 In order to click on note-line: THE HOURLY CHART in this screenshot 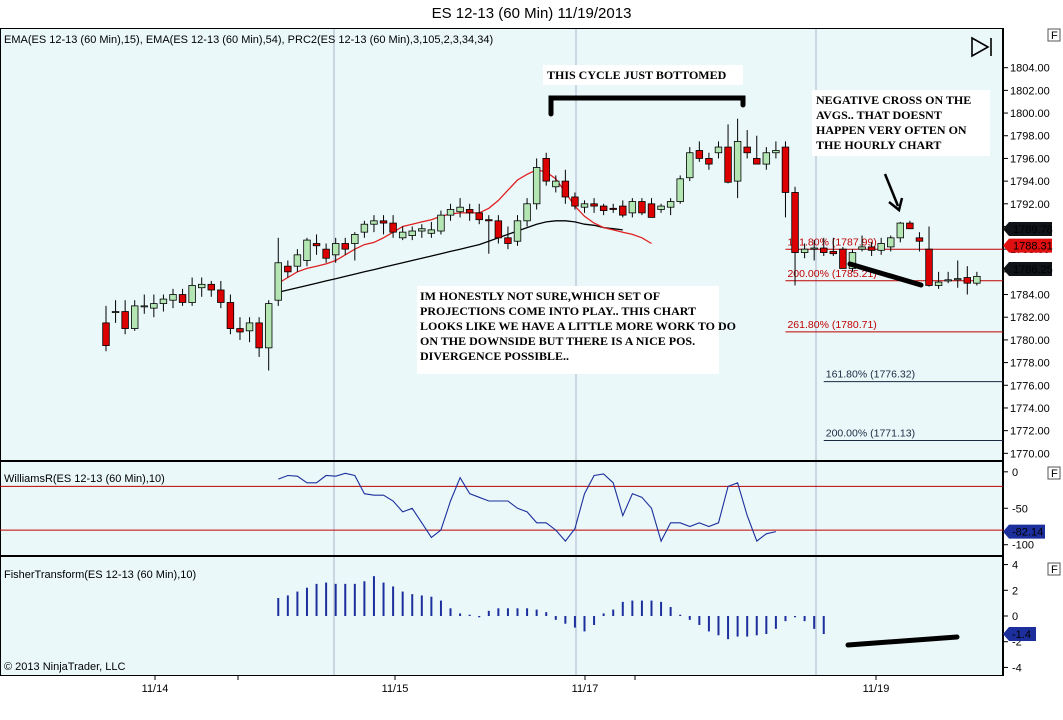, I will do `click(878, 145)`.